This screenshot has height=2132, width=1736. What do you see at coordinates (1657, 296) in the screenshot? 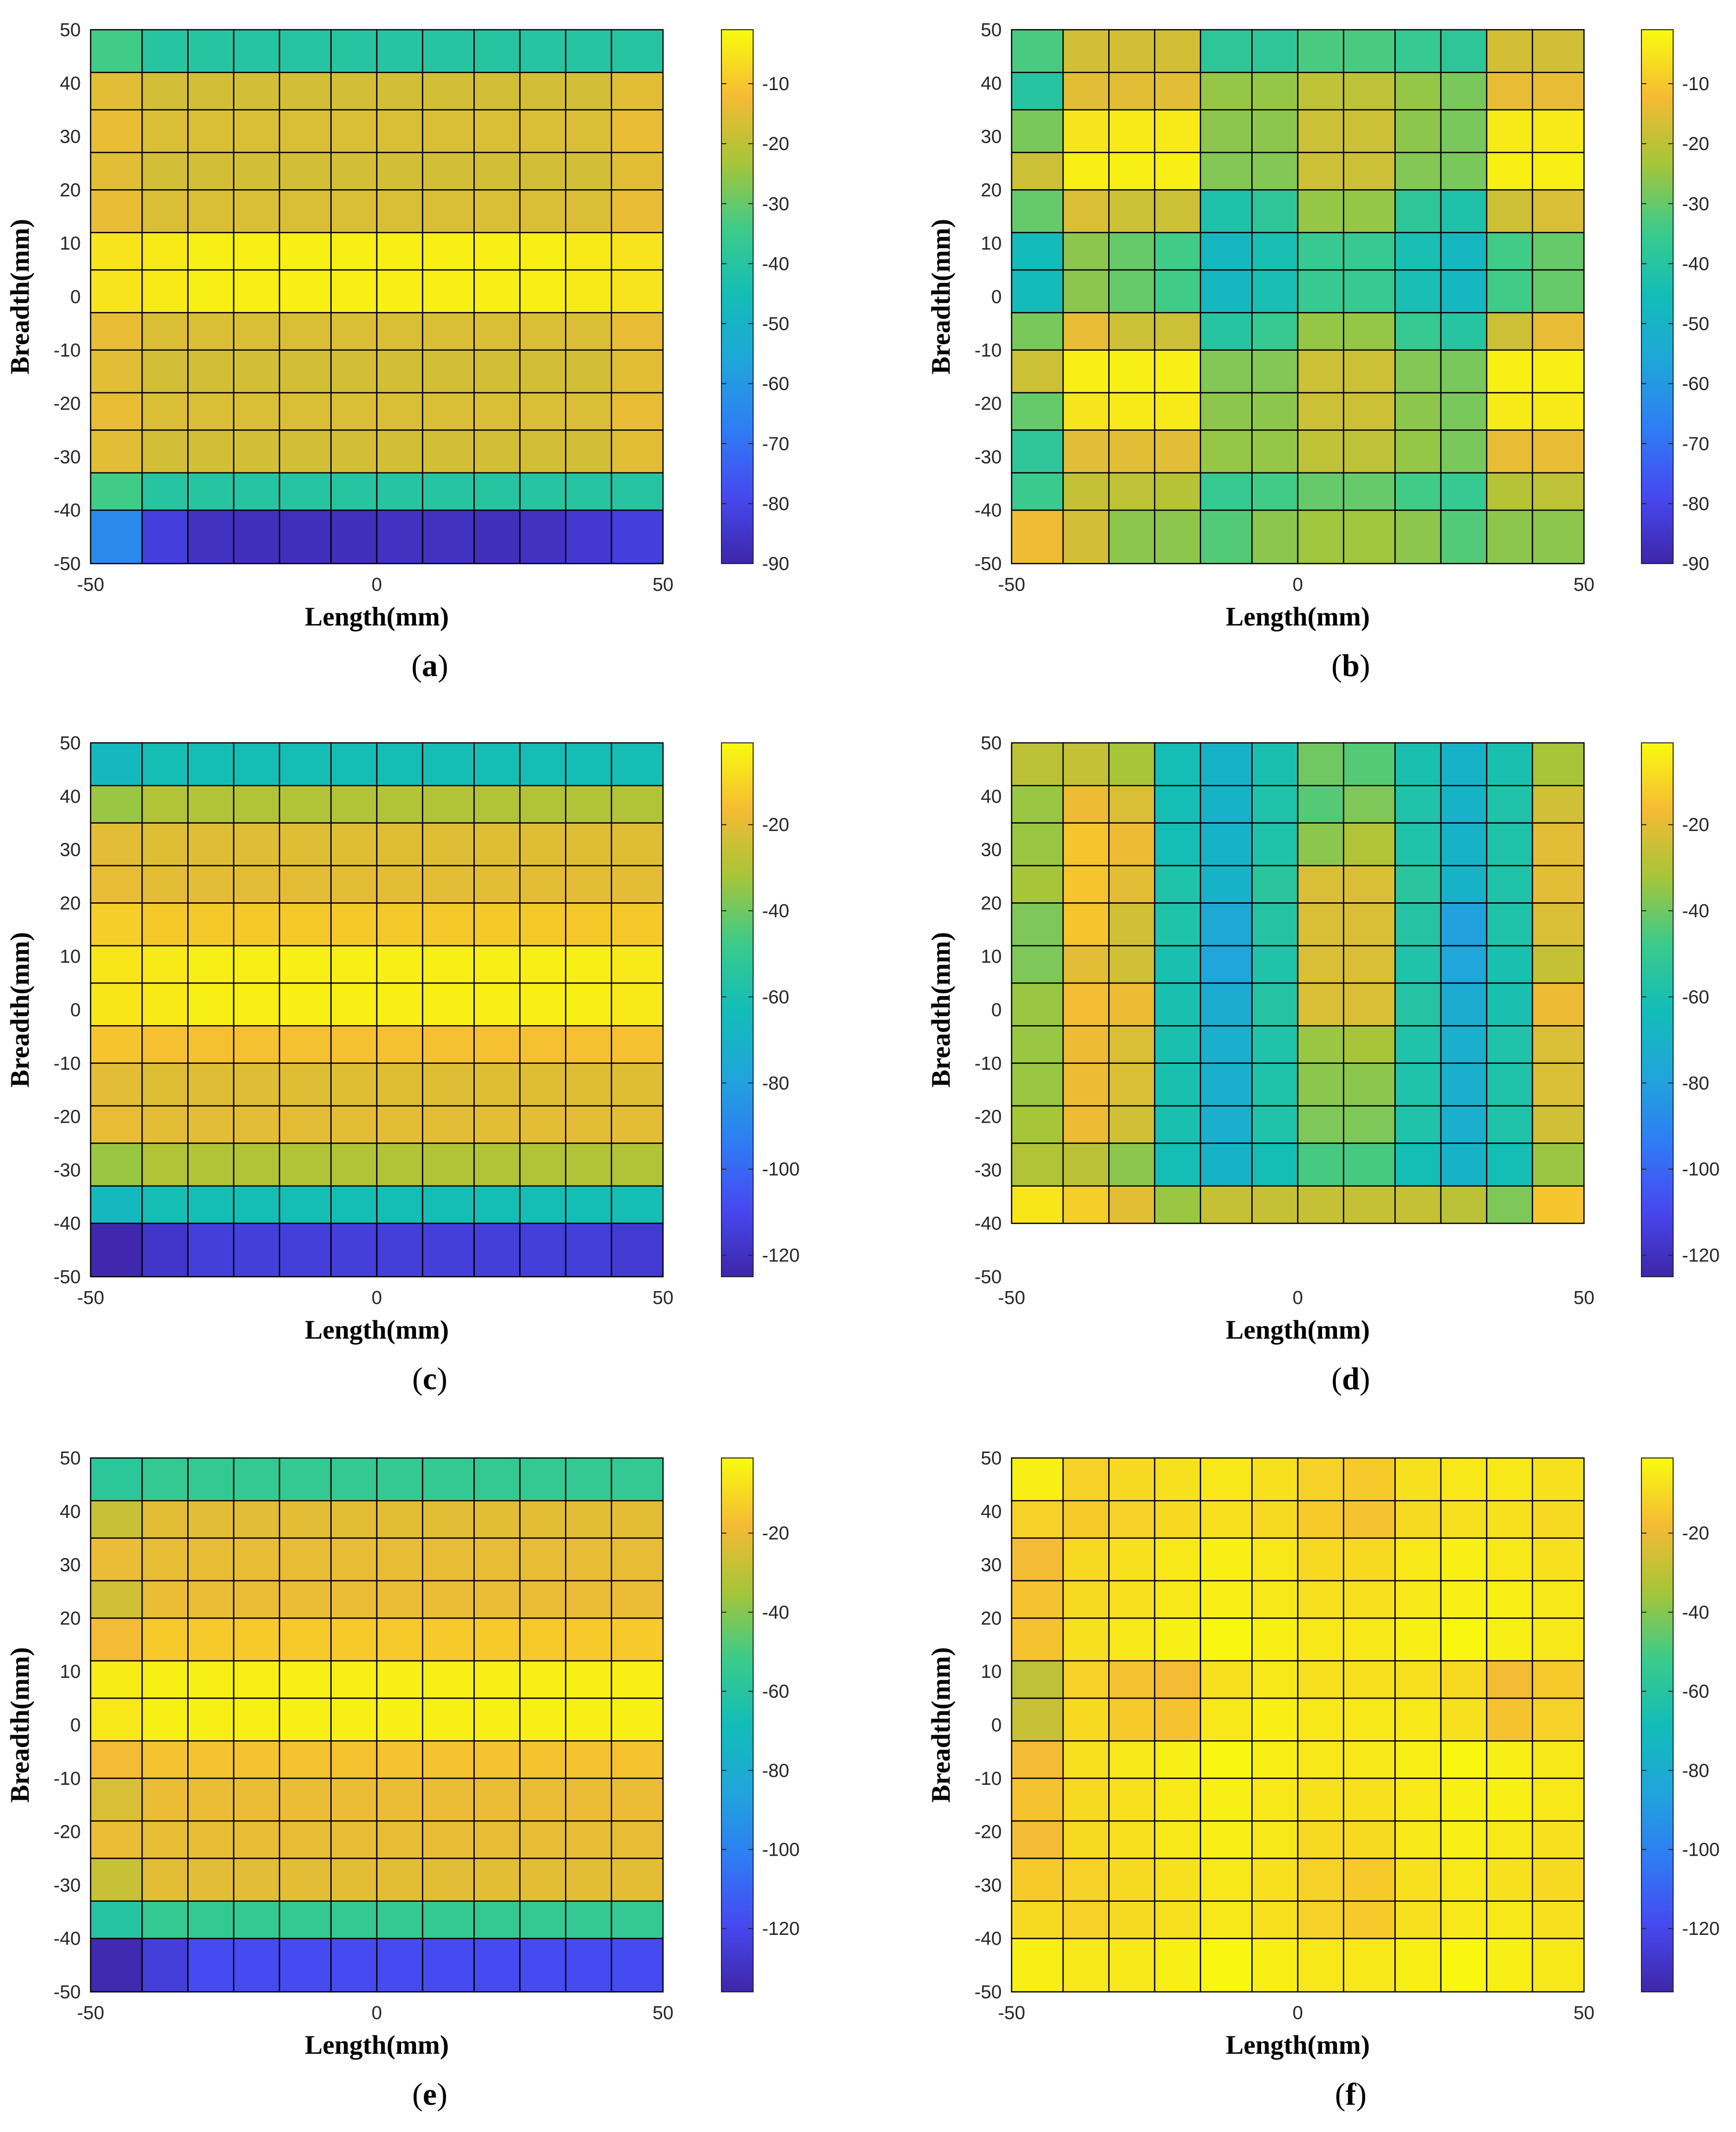
I see `colorbar` at bounding box center [1657, 296].